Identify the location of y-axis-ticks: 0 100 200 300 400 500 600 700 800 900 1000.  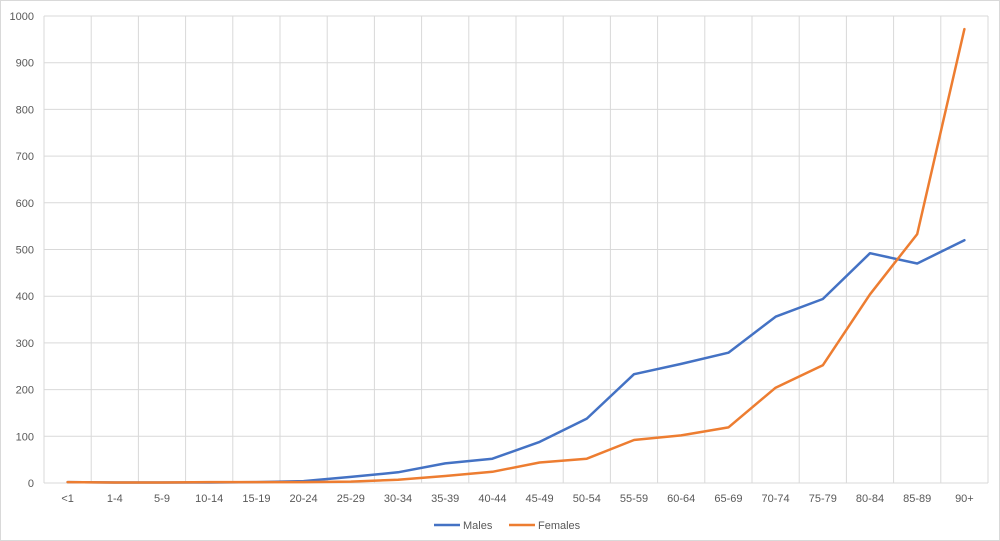
(22, 250).